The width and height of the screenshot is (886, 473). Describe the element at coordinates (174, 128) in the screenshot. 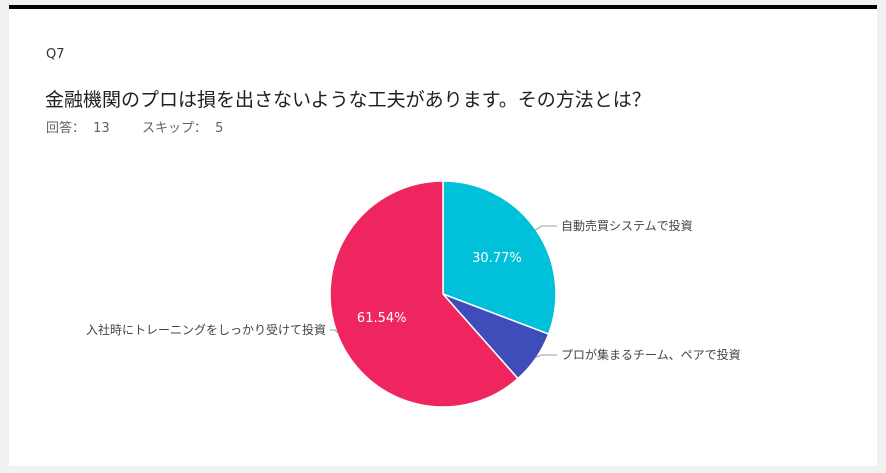

I see `skips-label: スキップ：` at that location.